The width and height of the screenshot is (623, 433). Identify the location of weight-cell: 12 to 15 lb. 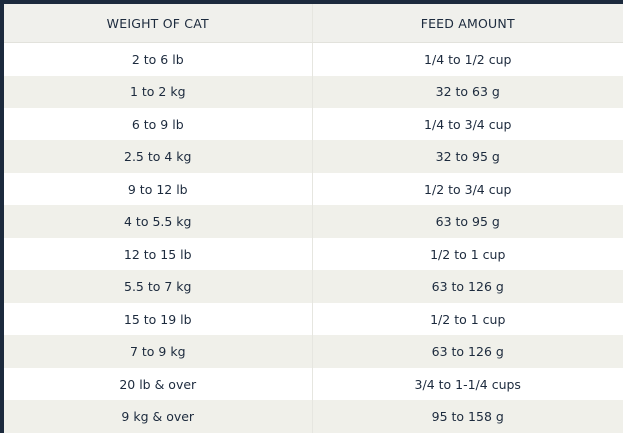
(158, 254).